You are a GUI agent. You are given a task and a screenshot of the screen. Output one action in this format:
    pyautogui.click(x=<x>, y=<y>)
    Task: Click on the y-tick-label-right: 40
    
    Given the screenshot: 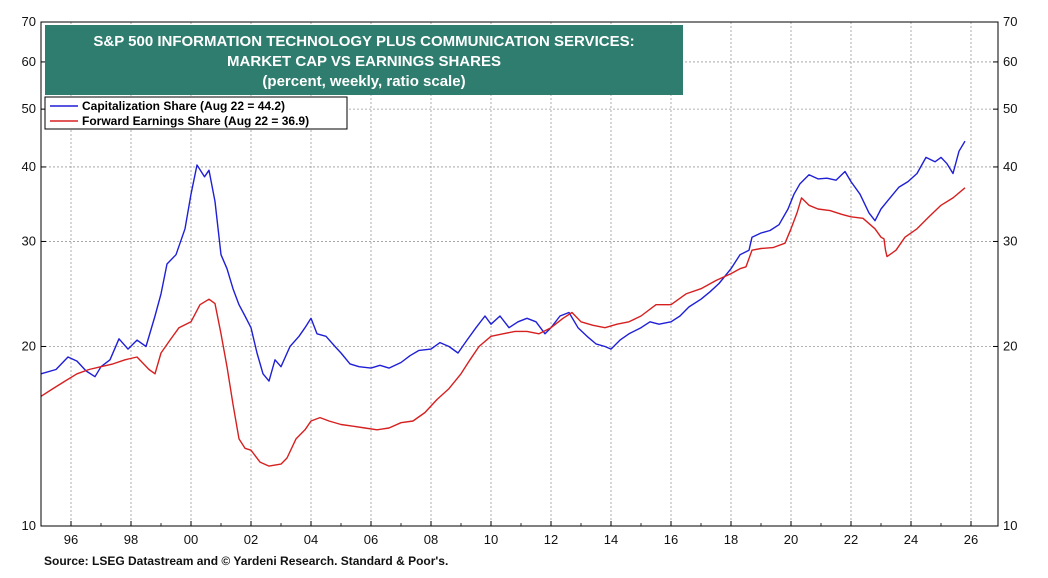 What is the action you would take?
    pyautogui.click(x=1010, y=166)
    